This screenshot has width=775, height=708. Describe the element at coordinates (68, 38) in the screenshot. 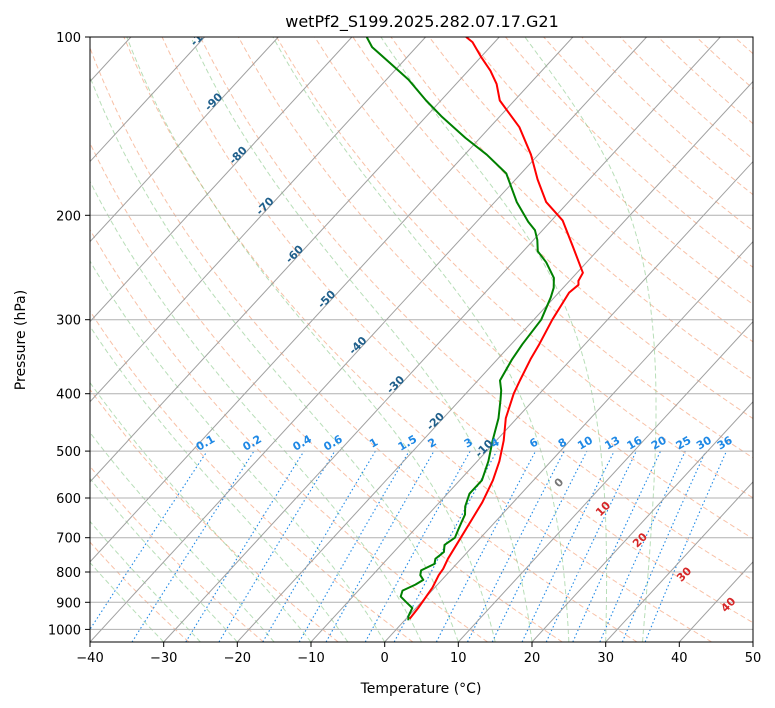

I see `y-tick-label: 100` at that location.